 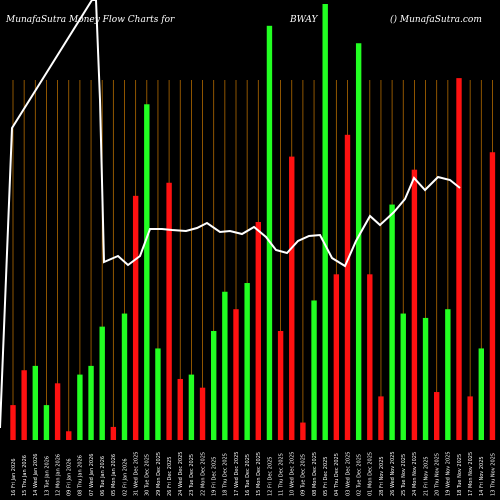 I want to click on x-tick-label: 12 Mon Jan 2026, so click(x=58, y=475).